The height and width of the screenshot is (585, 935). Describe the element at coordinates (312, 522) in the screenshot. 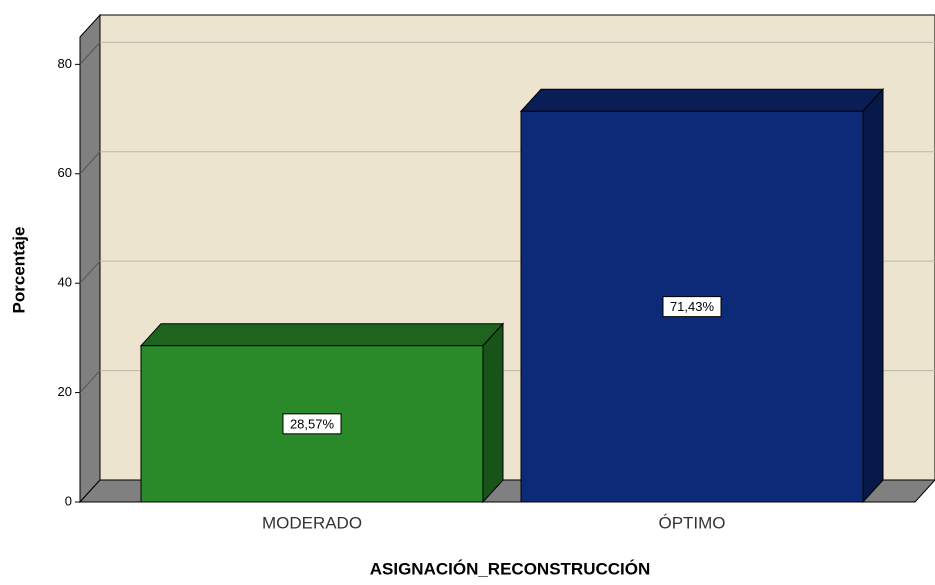

I see `x-tick-label: MODERADO` at that location.